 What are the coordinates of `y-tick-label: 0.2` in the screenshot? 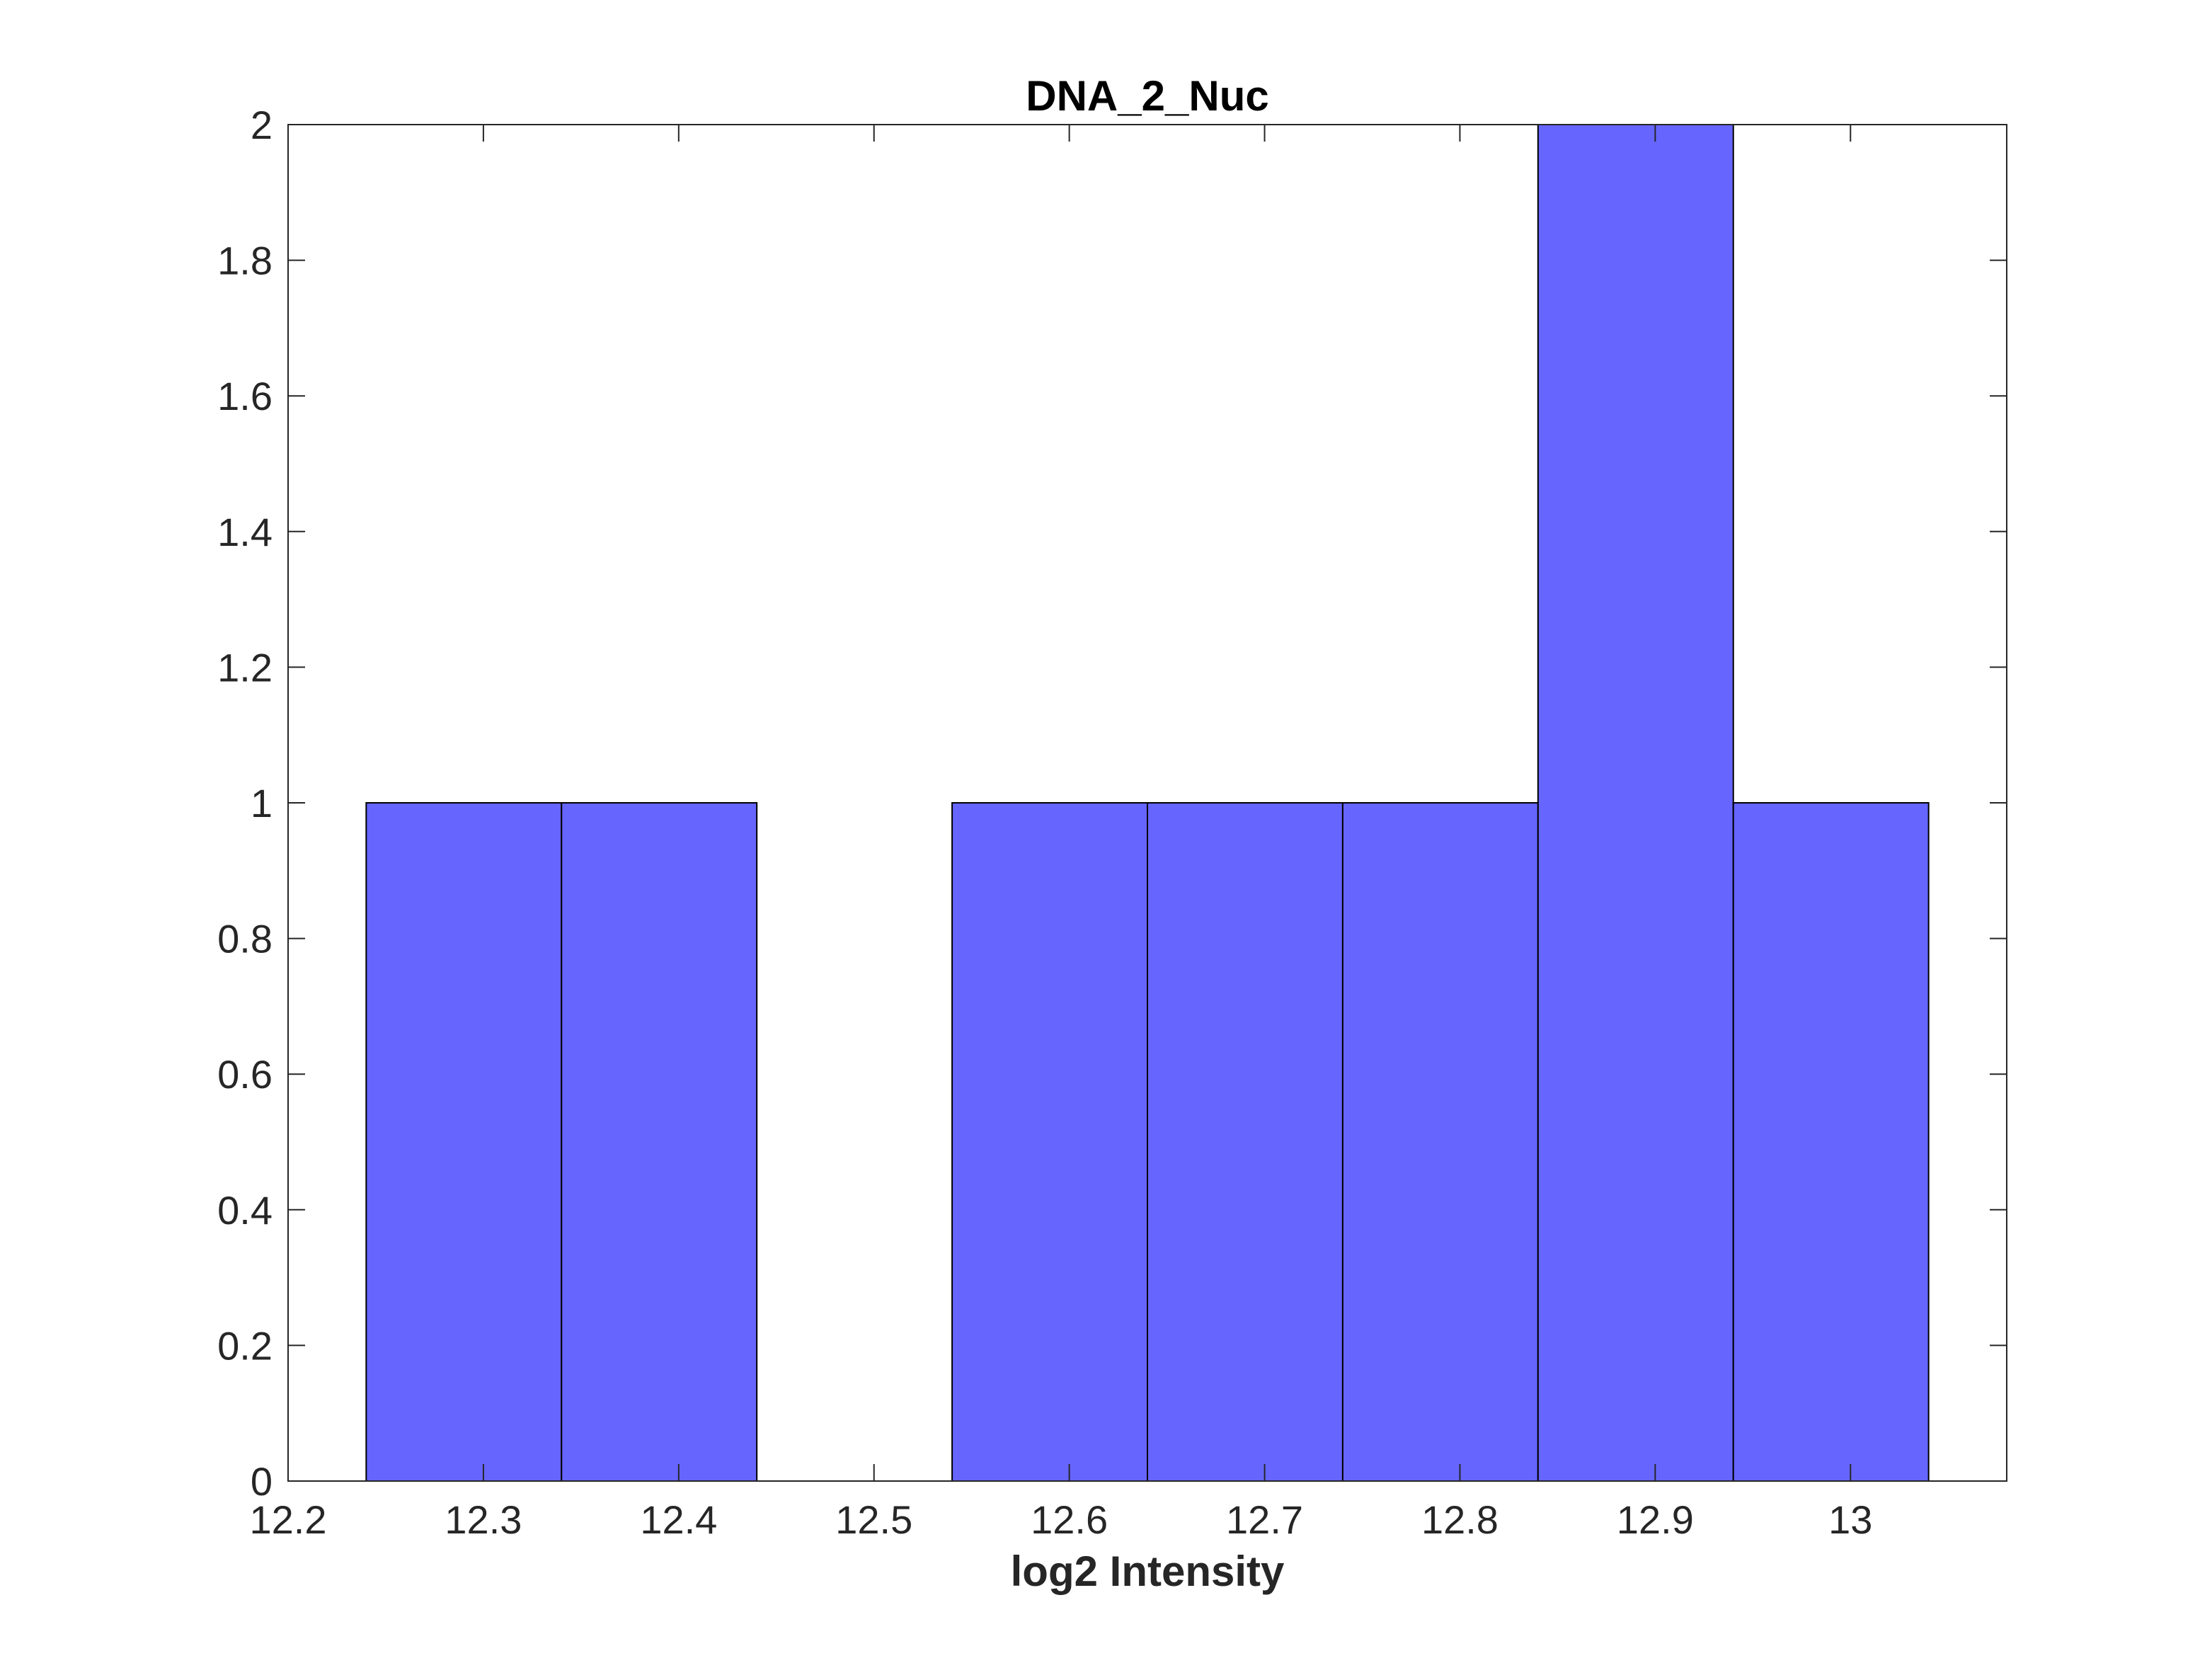 It's located at (245, 1345).